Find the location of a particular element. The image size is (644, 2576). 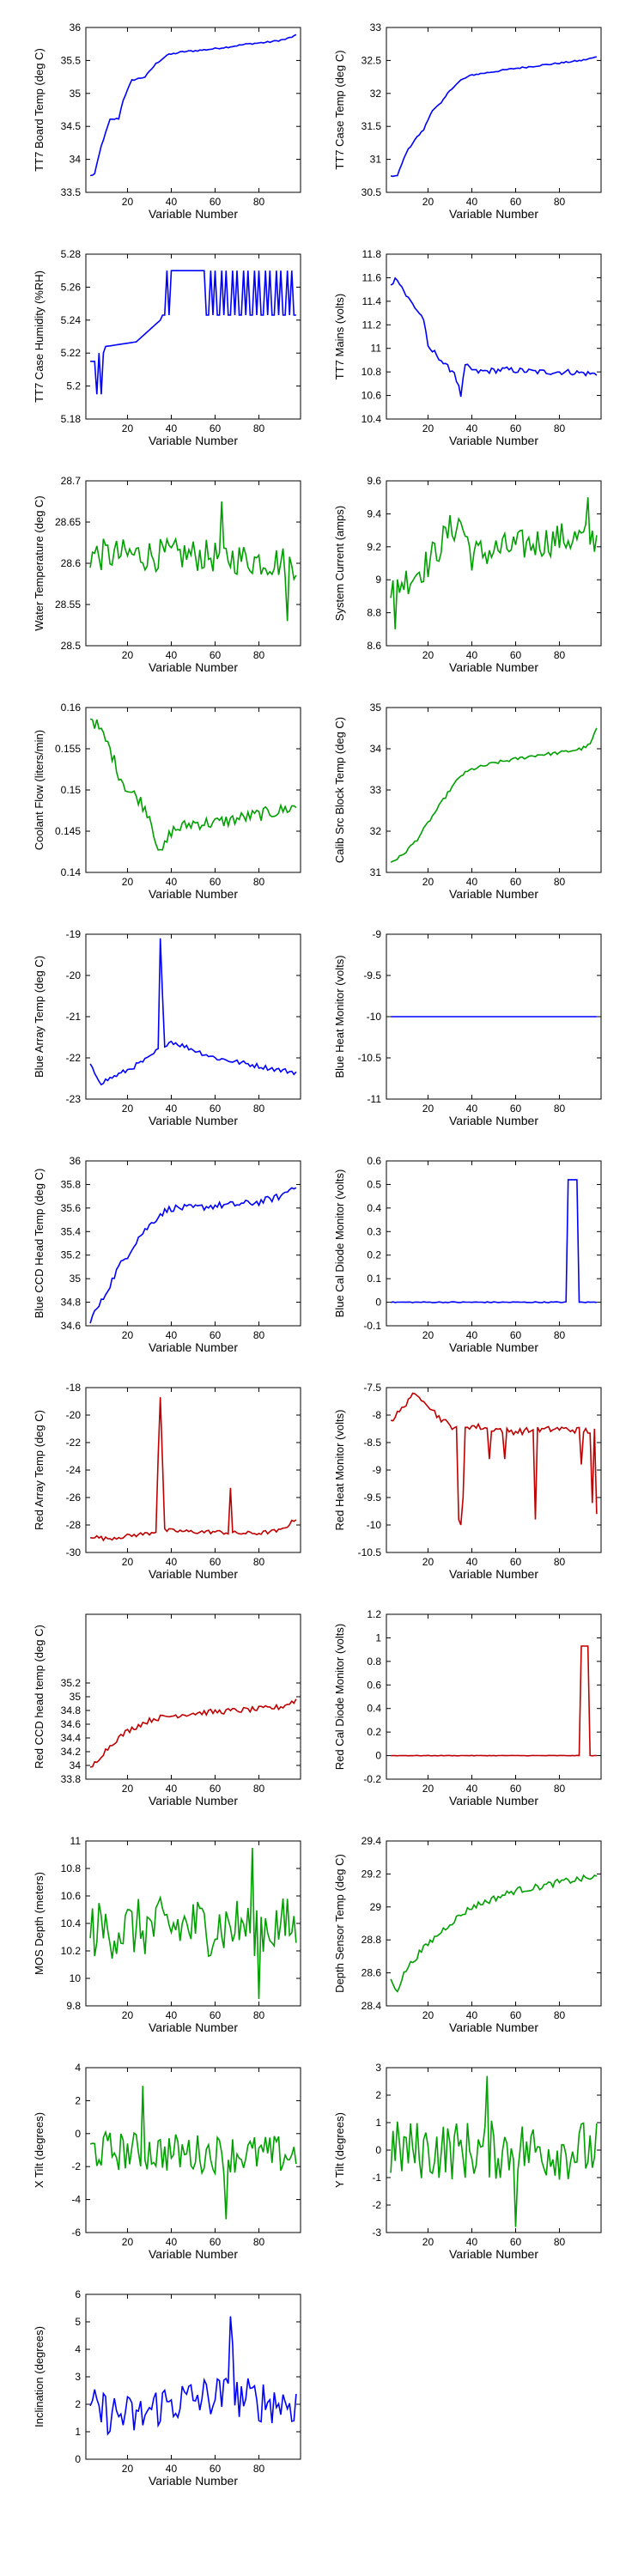

y-axis-label: Y Tilt (degrees) is located at coordinates (339, 2150).